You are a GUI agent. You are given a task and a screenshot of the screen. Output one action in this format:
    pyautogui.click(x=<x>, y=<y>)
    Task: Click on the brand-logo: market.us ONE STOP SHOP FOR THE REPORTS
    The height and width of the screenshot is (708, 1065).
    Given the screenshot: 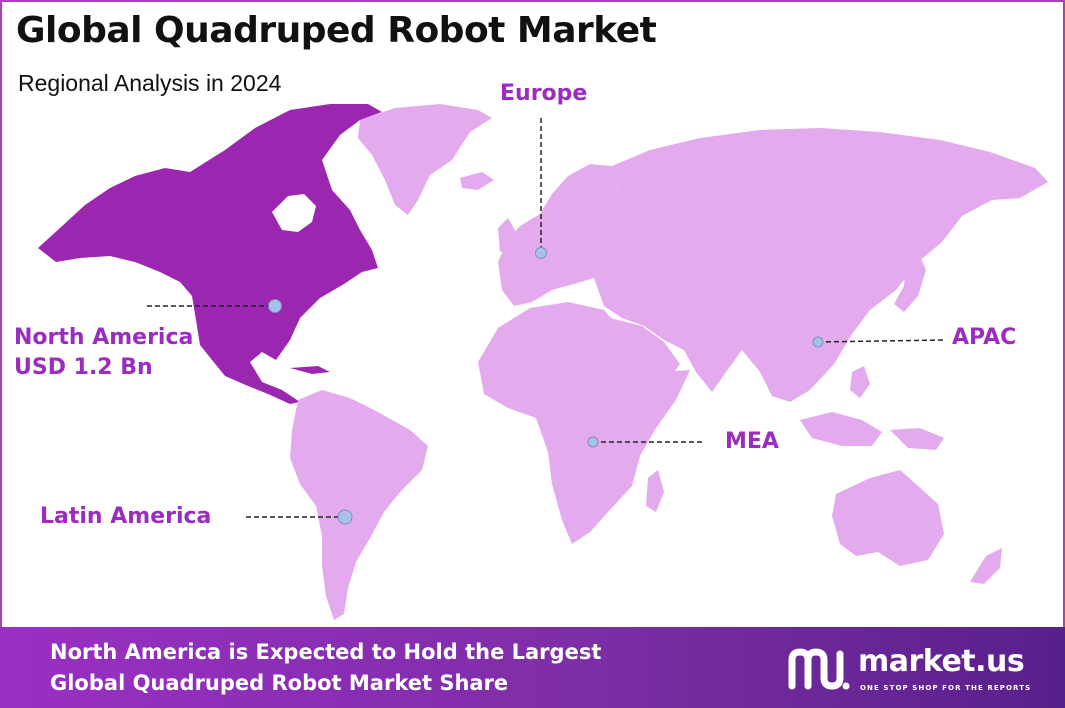 What is the action you would take?
    pyautogui.click(x=913, y=670)
    